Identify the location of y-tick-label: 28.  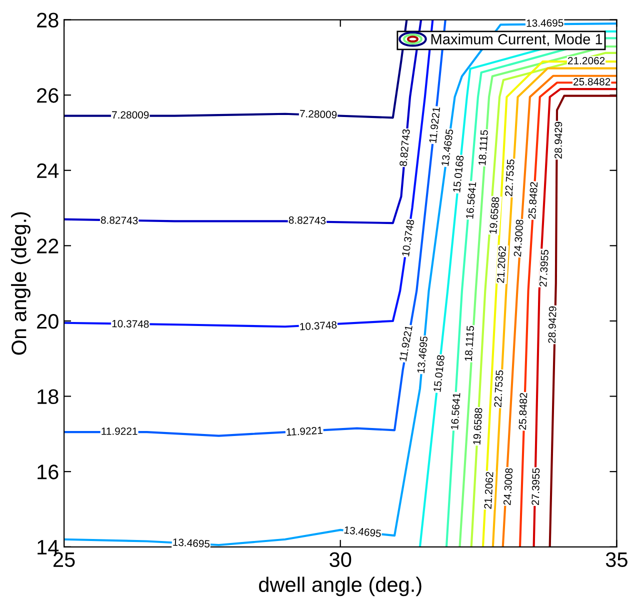
(47, 20).